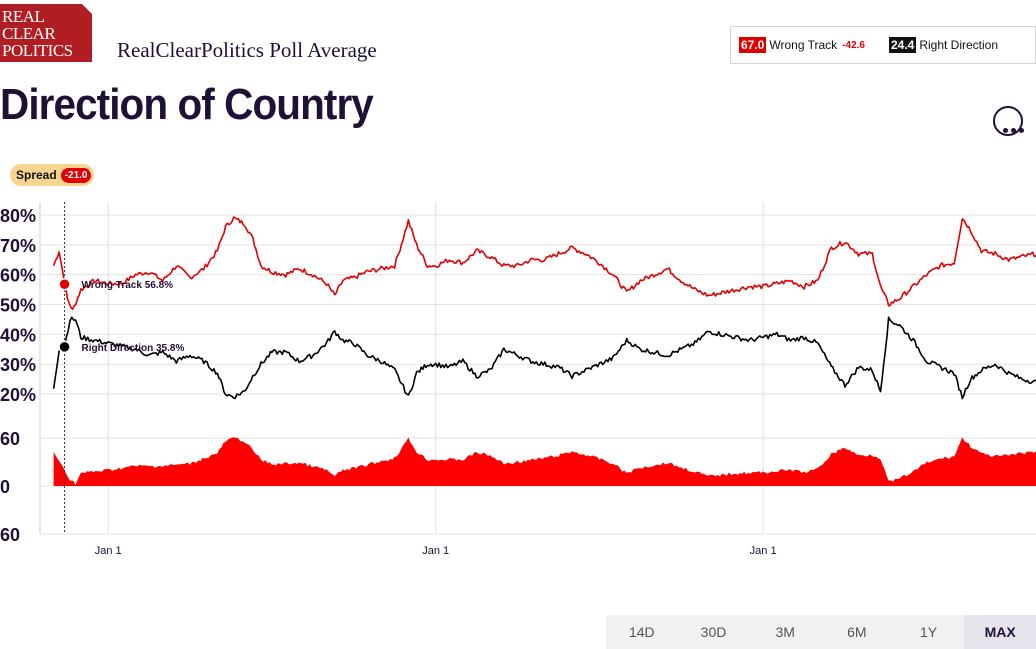  I want to click on hover-point-right, so click(64, 347).